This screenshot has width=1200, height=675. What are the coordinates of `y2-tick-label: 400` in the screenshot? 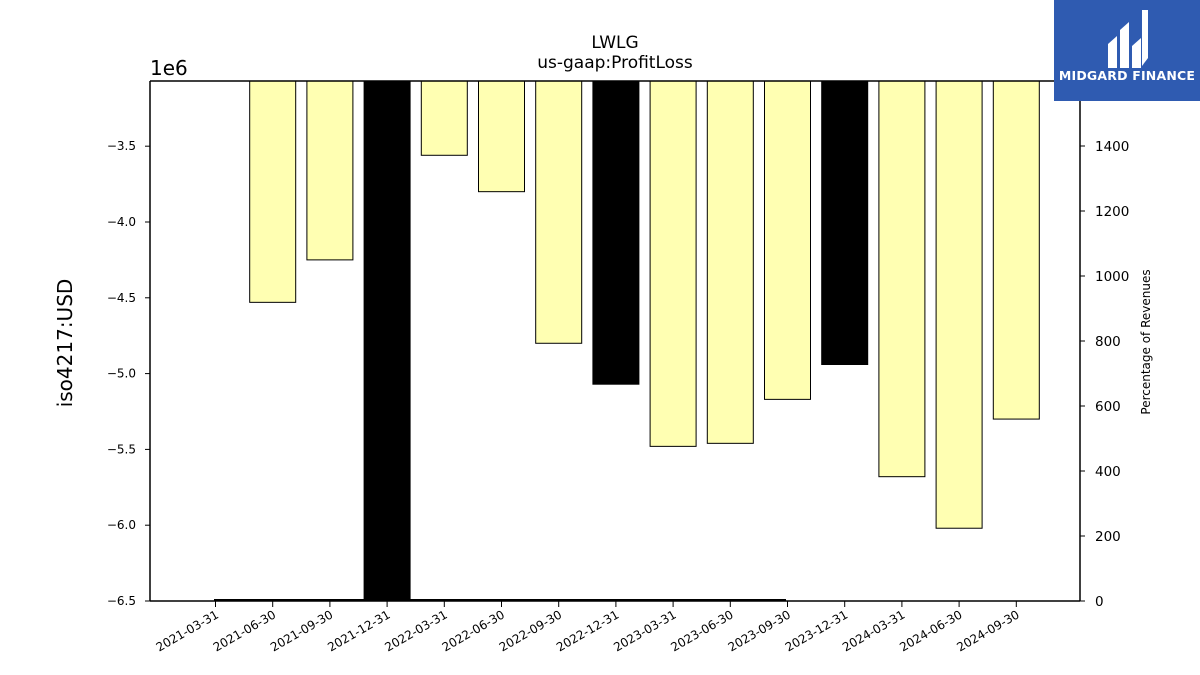 It's located at (1108, 472).